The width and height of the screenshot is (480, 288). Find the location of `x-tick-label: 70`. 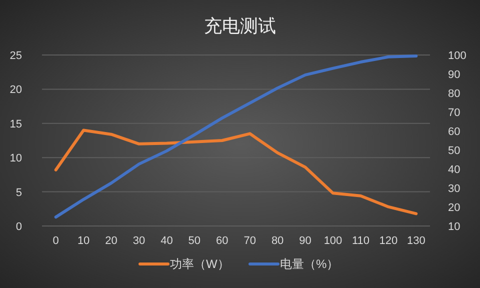

x-tick-label: 70 is located at coordinates (250, 241).